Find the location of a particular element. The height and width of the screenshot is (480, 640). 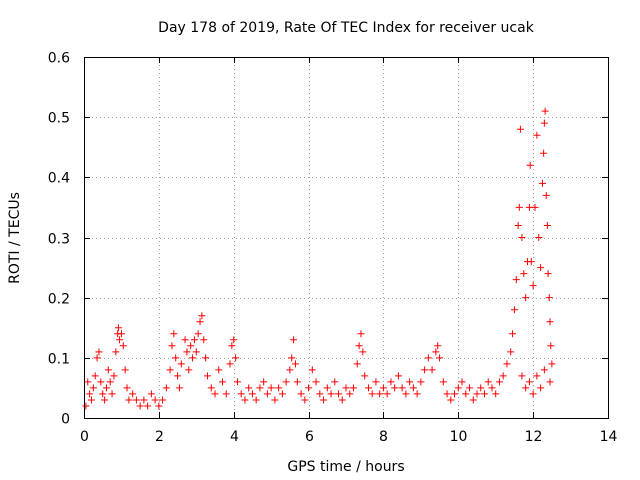

y-axis-label: ROTI / TECUs is located at coordinates (15, 238).